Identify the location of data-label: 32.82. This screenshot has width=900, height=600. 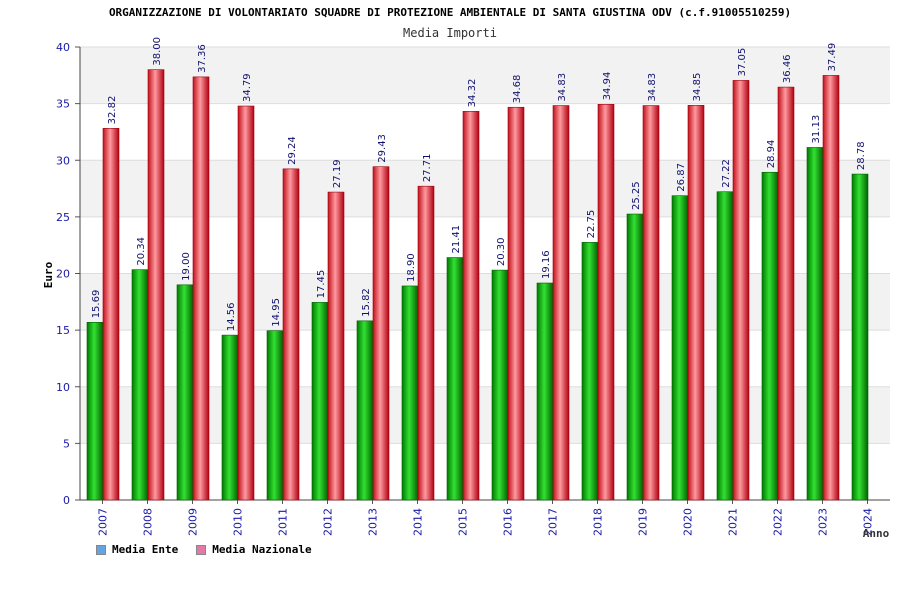
(112, 110).